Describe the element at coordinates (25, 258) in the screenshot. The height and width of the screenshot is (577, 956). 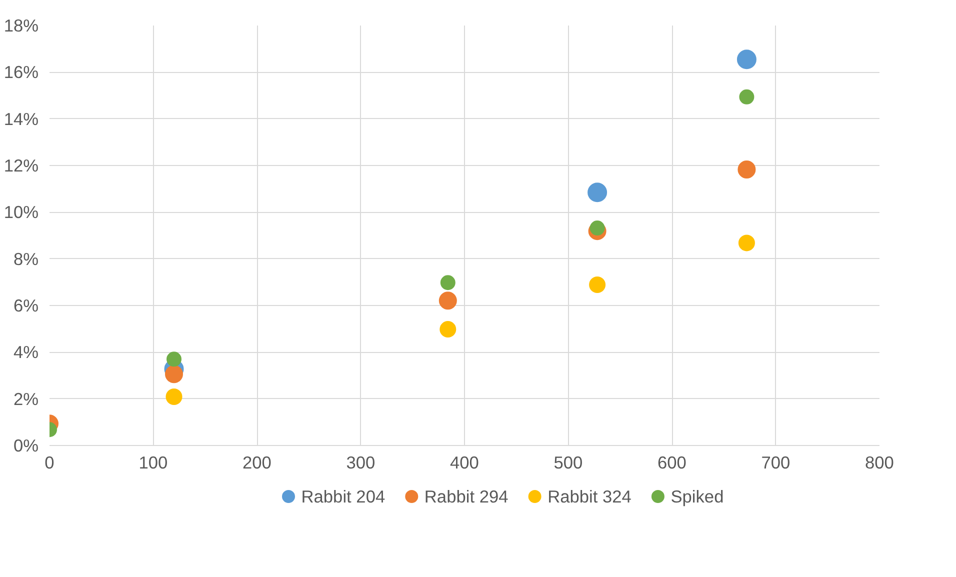
I see `y-tick-label: 8%` at that location.